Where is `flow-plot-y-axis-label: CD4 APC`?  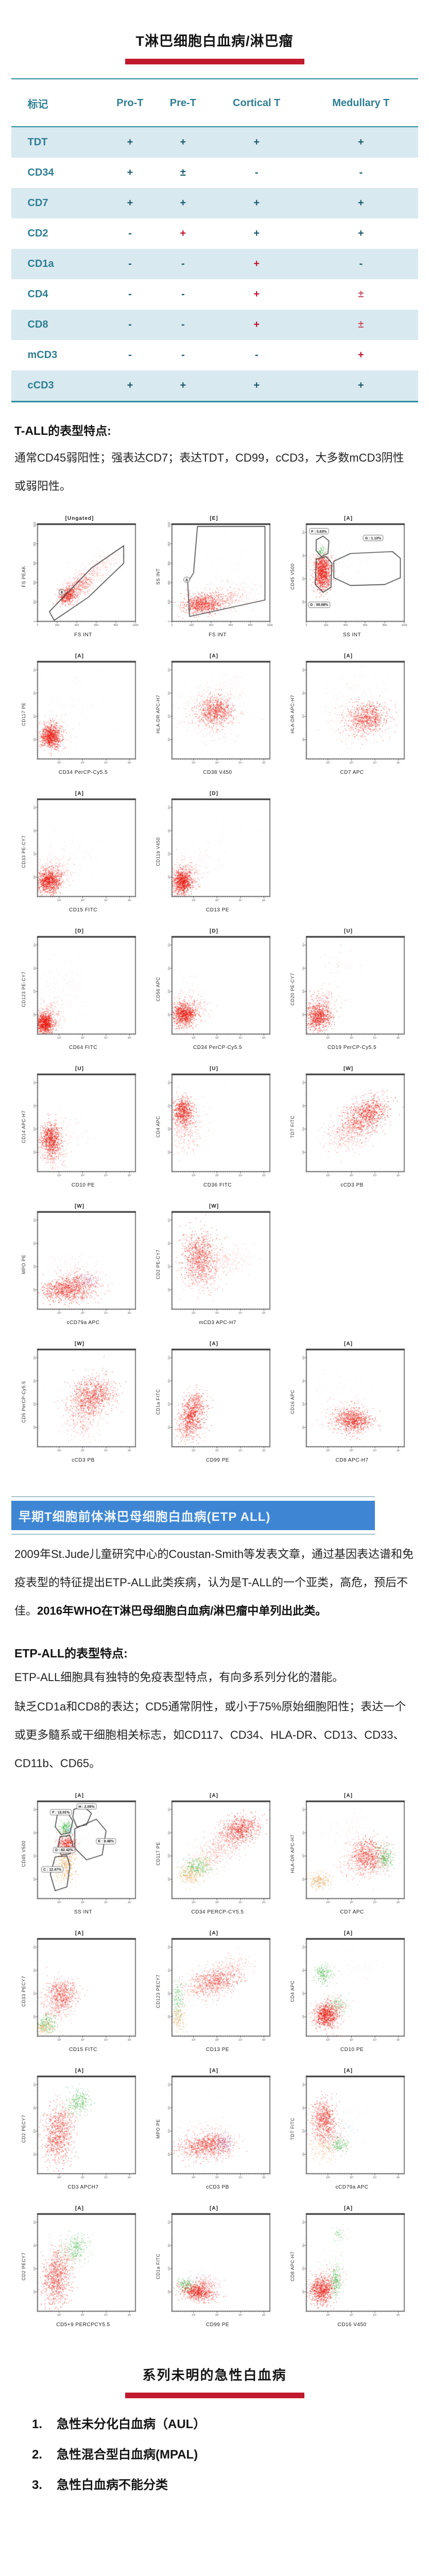 flow-plot-y-axis-label: CD4 APC is located at coordinates (292, 1991).